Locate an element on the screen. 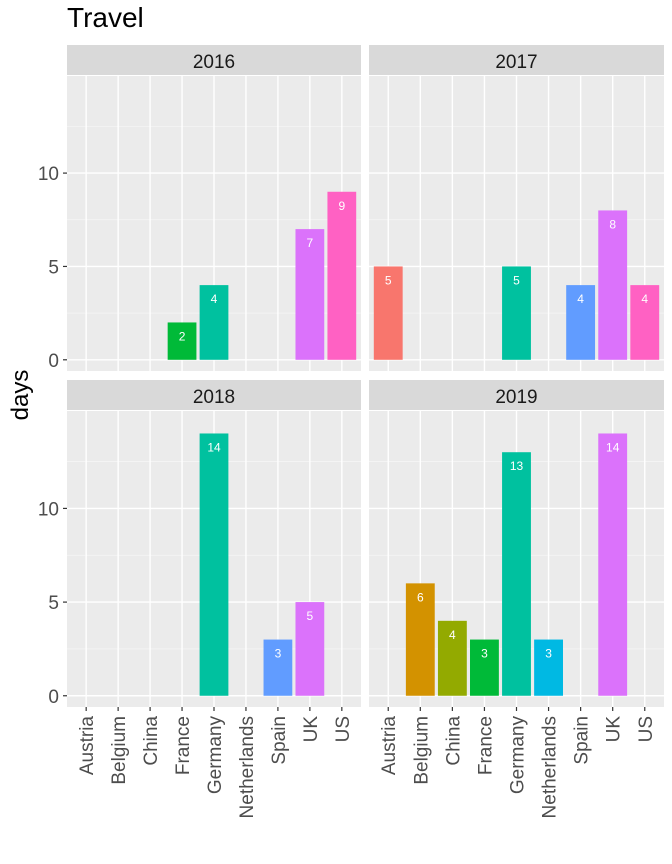  bar-china is located at coordinates (452, 658).